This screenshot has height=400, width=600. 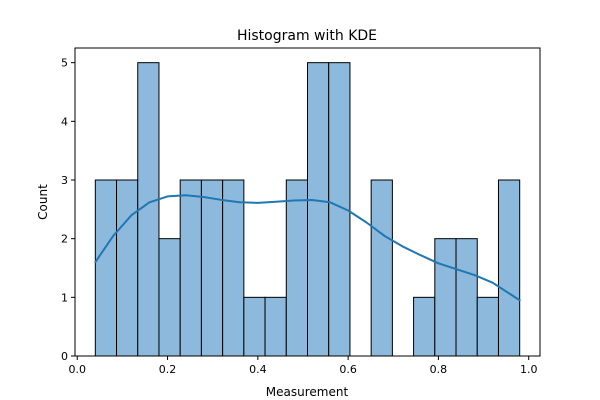 I want to click on x-axis-ticks: 0.0 0.2 0.4 0.6 0.8 1.0, so click(x=303, y=366).